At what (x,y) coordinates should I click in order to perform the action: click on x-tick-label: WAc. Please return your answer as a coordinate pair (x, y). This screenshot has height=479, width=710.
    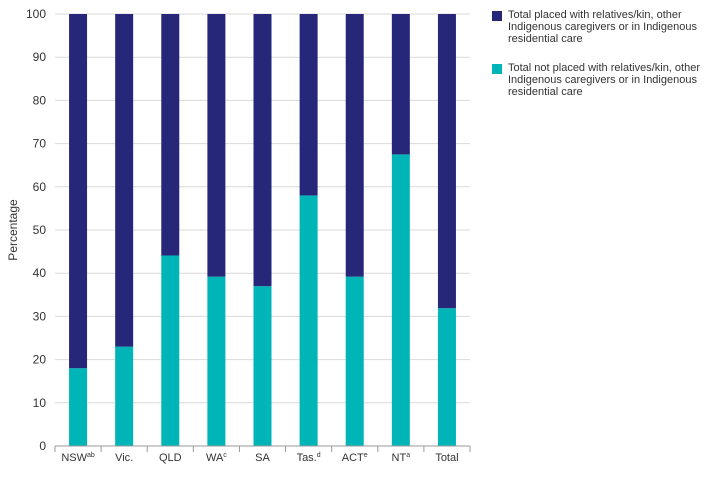
    Looking at the image, I should click on (216, 458).